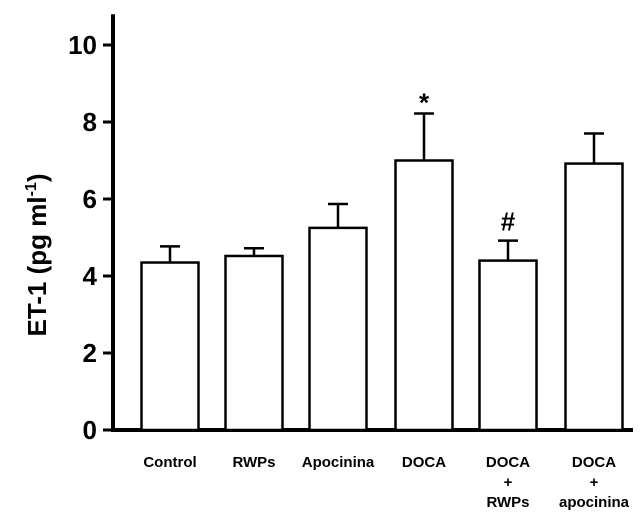 The image size is (642, 515). Describe the element at coordinates (338, 462) in the screenshot. I see `x-category-label: Apocinina` at that location.